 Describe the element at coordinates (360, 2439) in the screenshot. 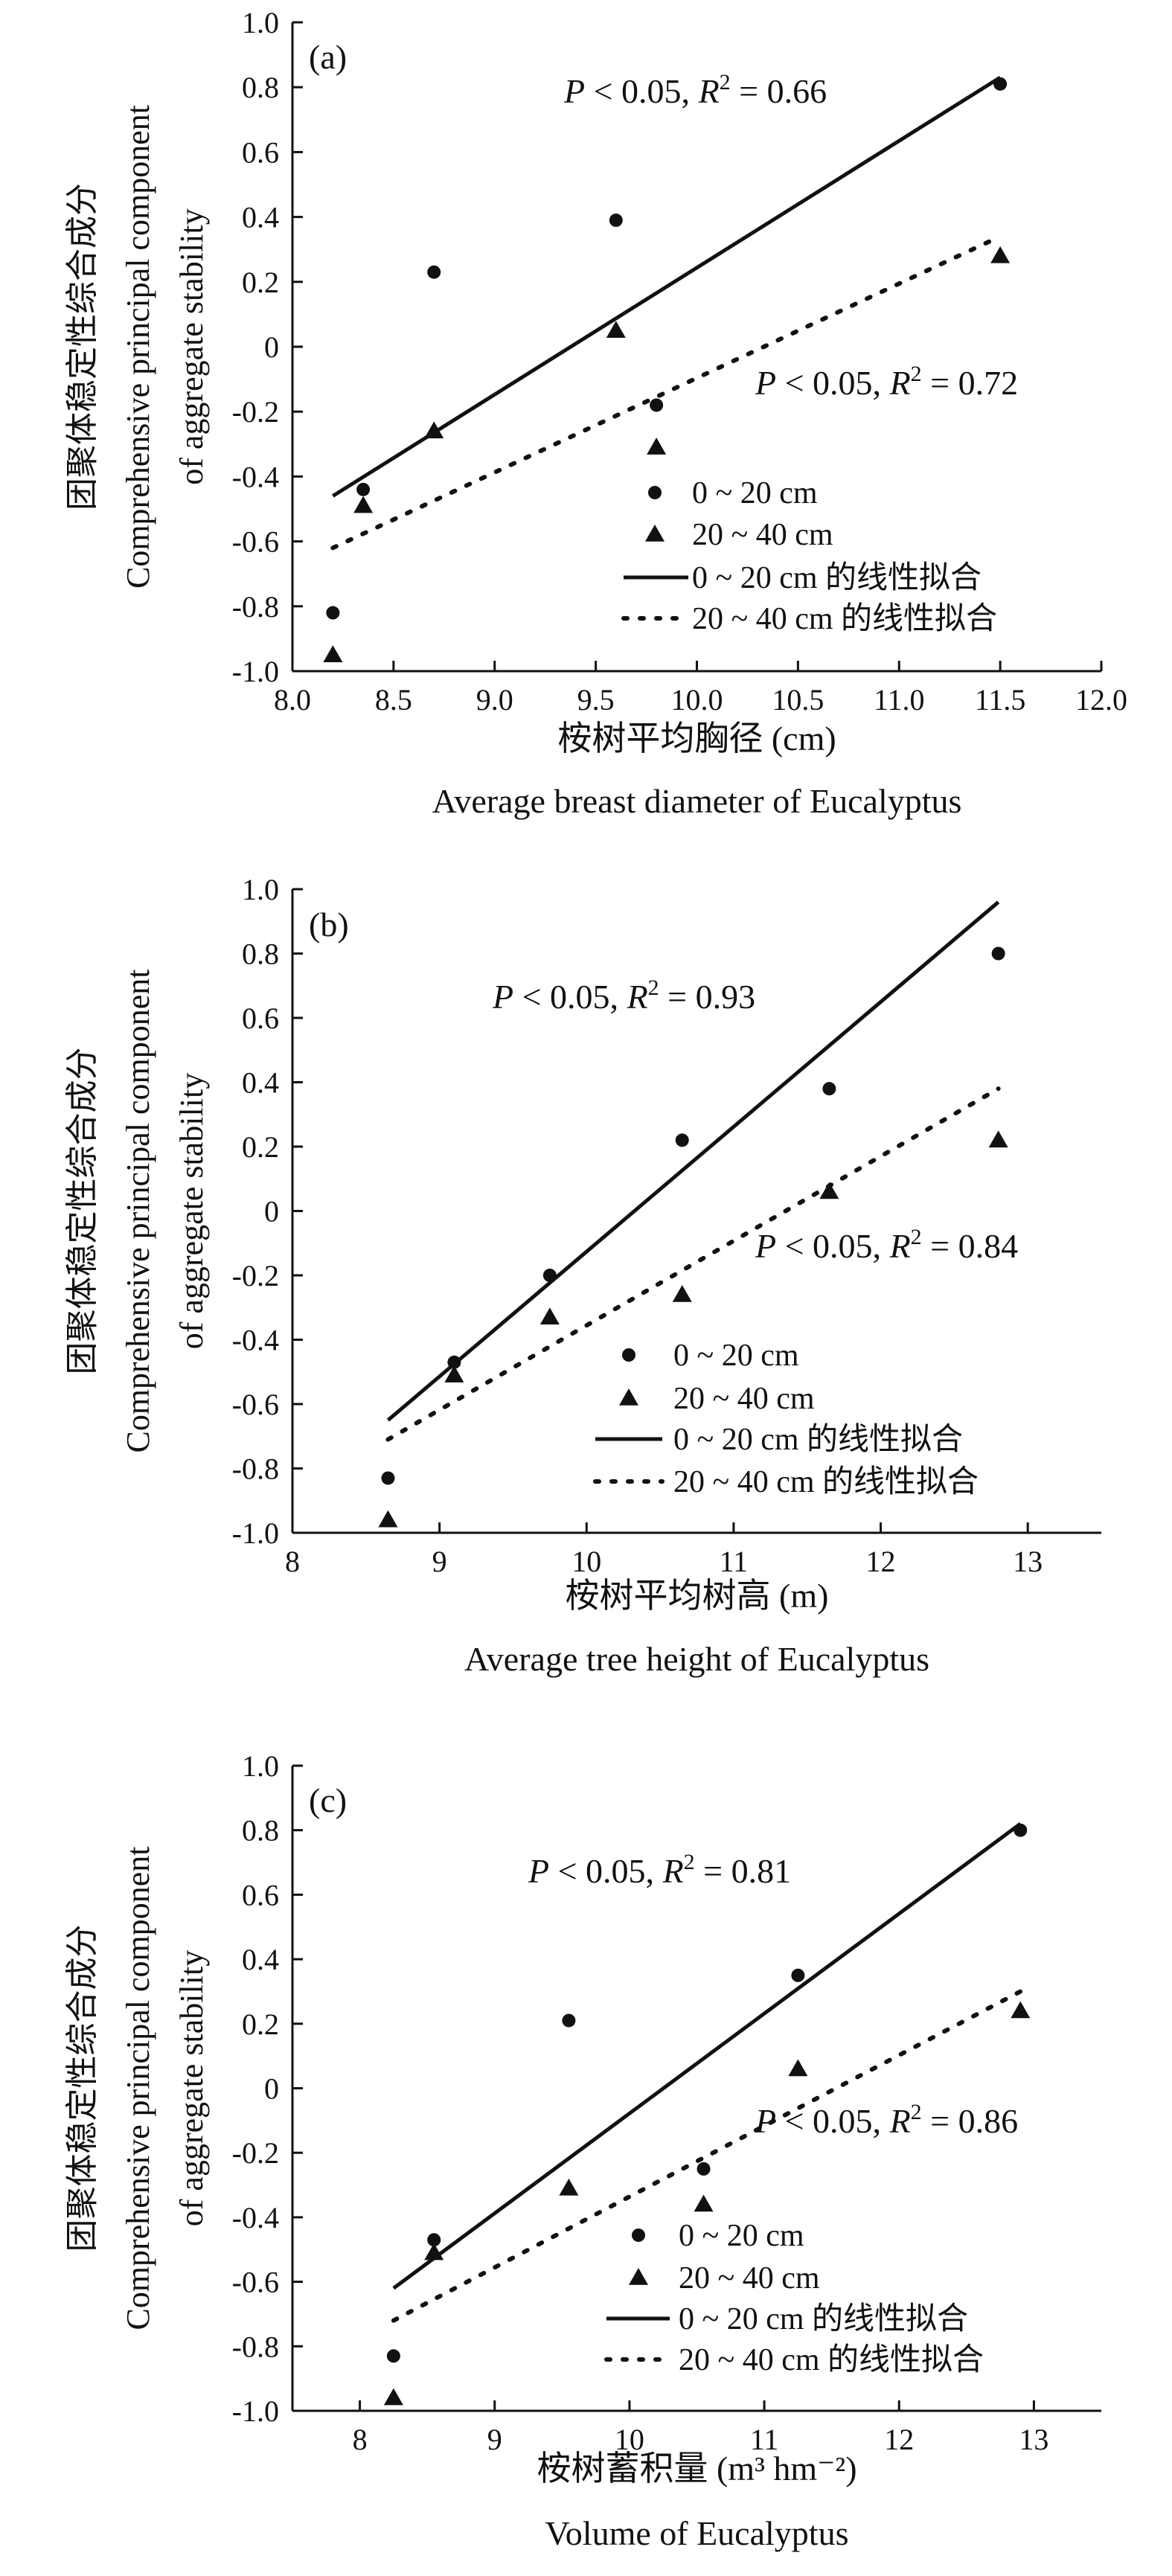

I see `x-tick-label: 8` at that location.